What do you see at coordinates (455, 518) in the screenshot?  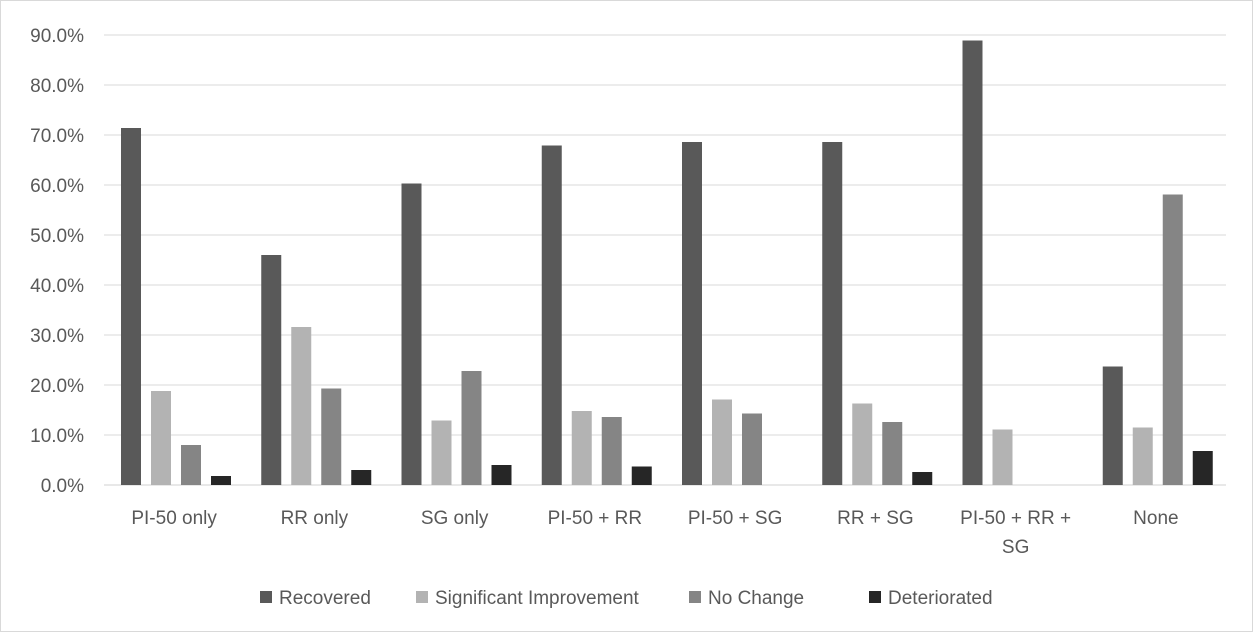 I see `x-tick-label: SG only` at bounding box center [455, 518].